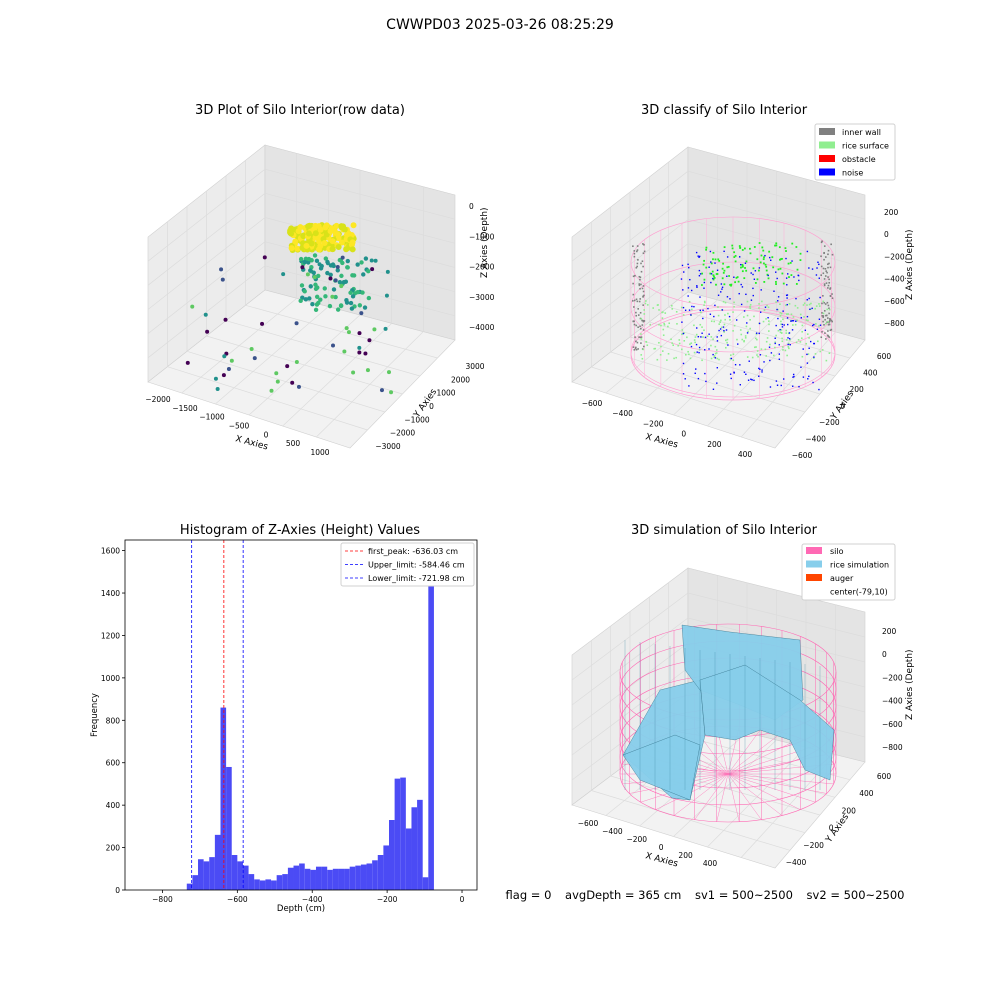 This screenshot has height=1000, width=1000. What do you see at coordinates (813, 845) in the screenshot?
I see `simulation-y-tick: −200` at bounding box center [813, 845].